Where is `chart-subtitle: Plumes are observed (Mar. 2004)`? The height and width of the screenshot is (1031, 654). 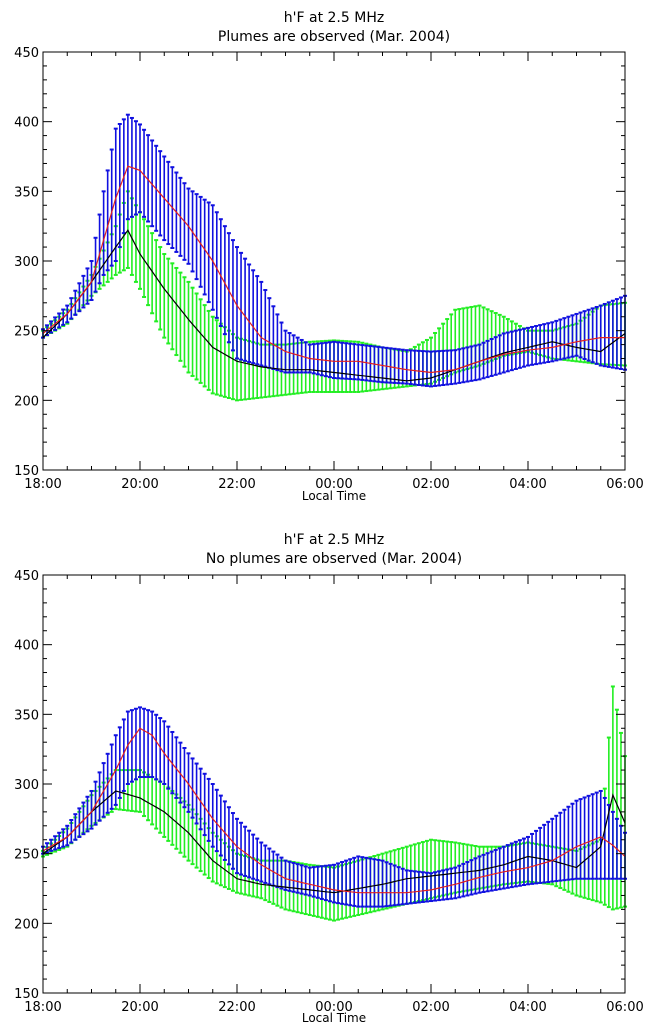
chart-subtitle: Plumes are observed (Mar. 2004) is located at coordinates (334, 37).